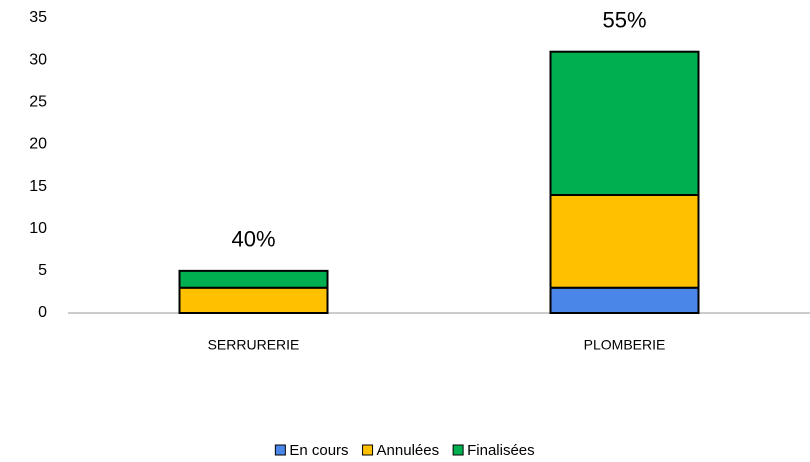 The image size is (810, 462). What do you see at coordinates (408, 450) in the screenshot?
I see `legend-label: Annulées` at bounding box center [408, 450].